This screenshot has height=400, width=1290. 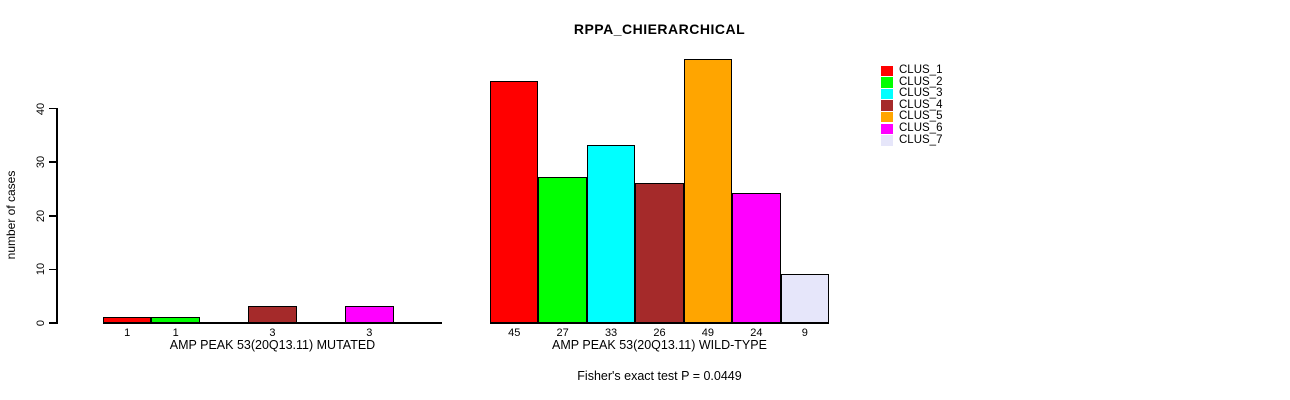 What do you see at coordinates (41, 108) in the screenshot?
I see `y-axis-tick-label: 40` at bounding box center [41, 108].